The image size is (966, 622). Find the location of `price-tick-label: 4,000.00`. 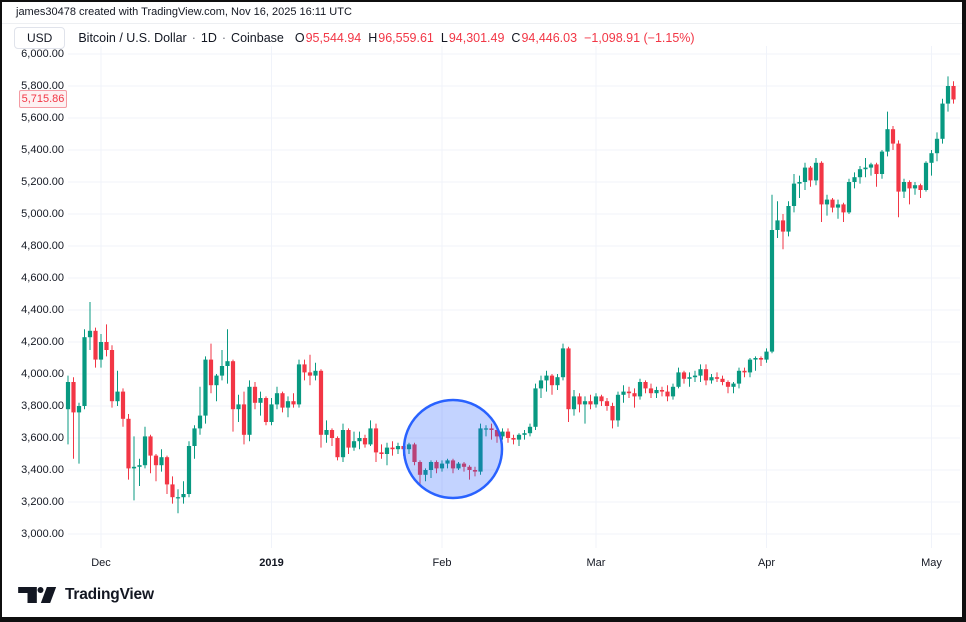

price-tick-label: 4,000.00 is located at coordinates (42, 374).